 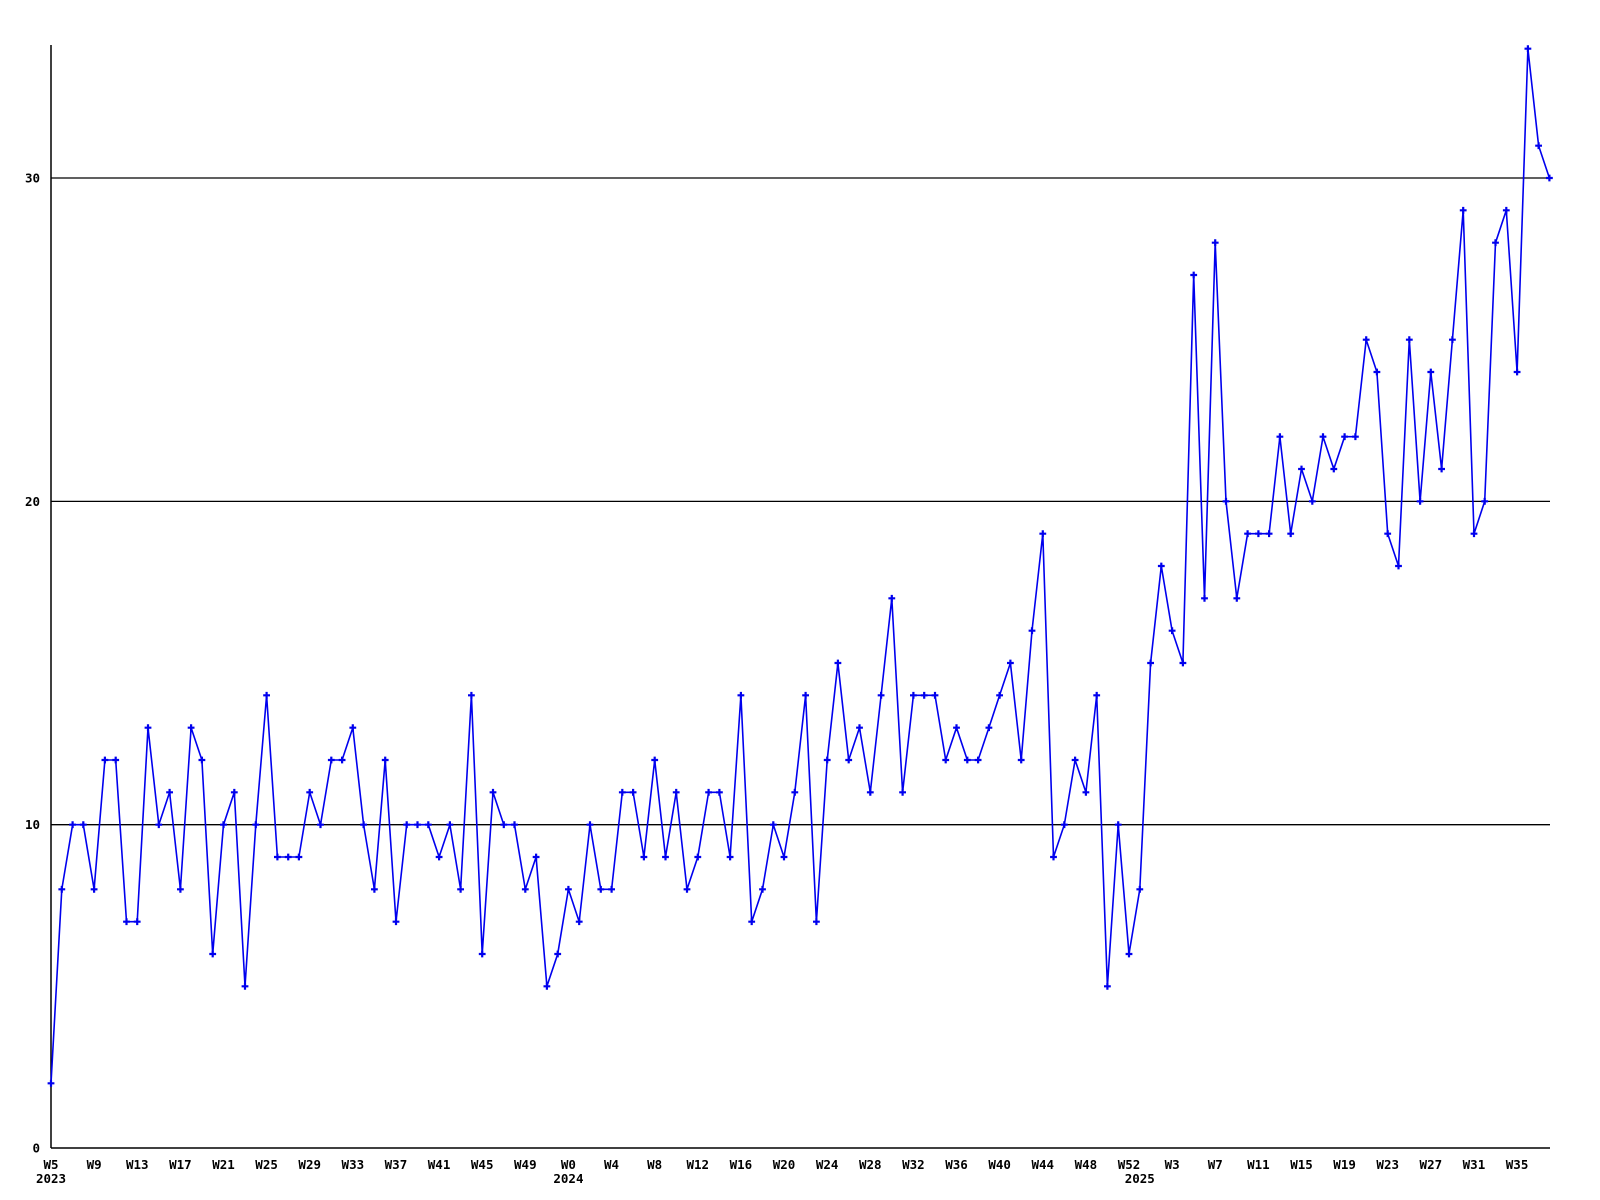 I want to click on x-tick-label-W35: W35, so click(x=1517, y=1164).